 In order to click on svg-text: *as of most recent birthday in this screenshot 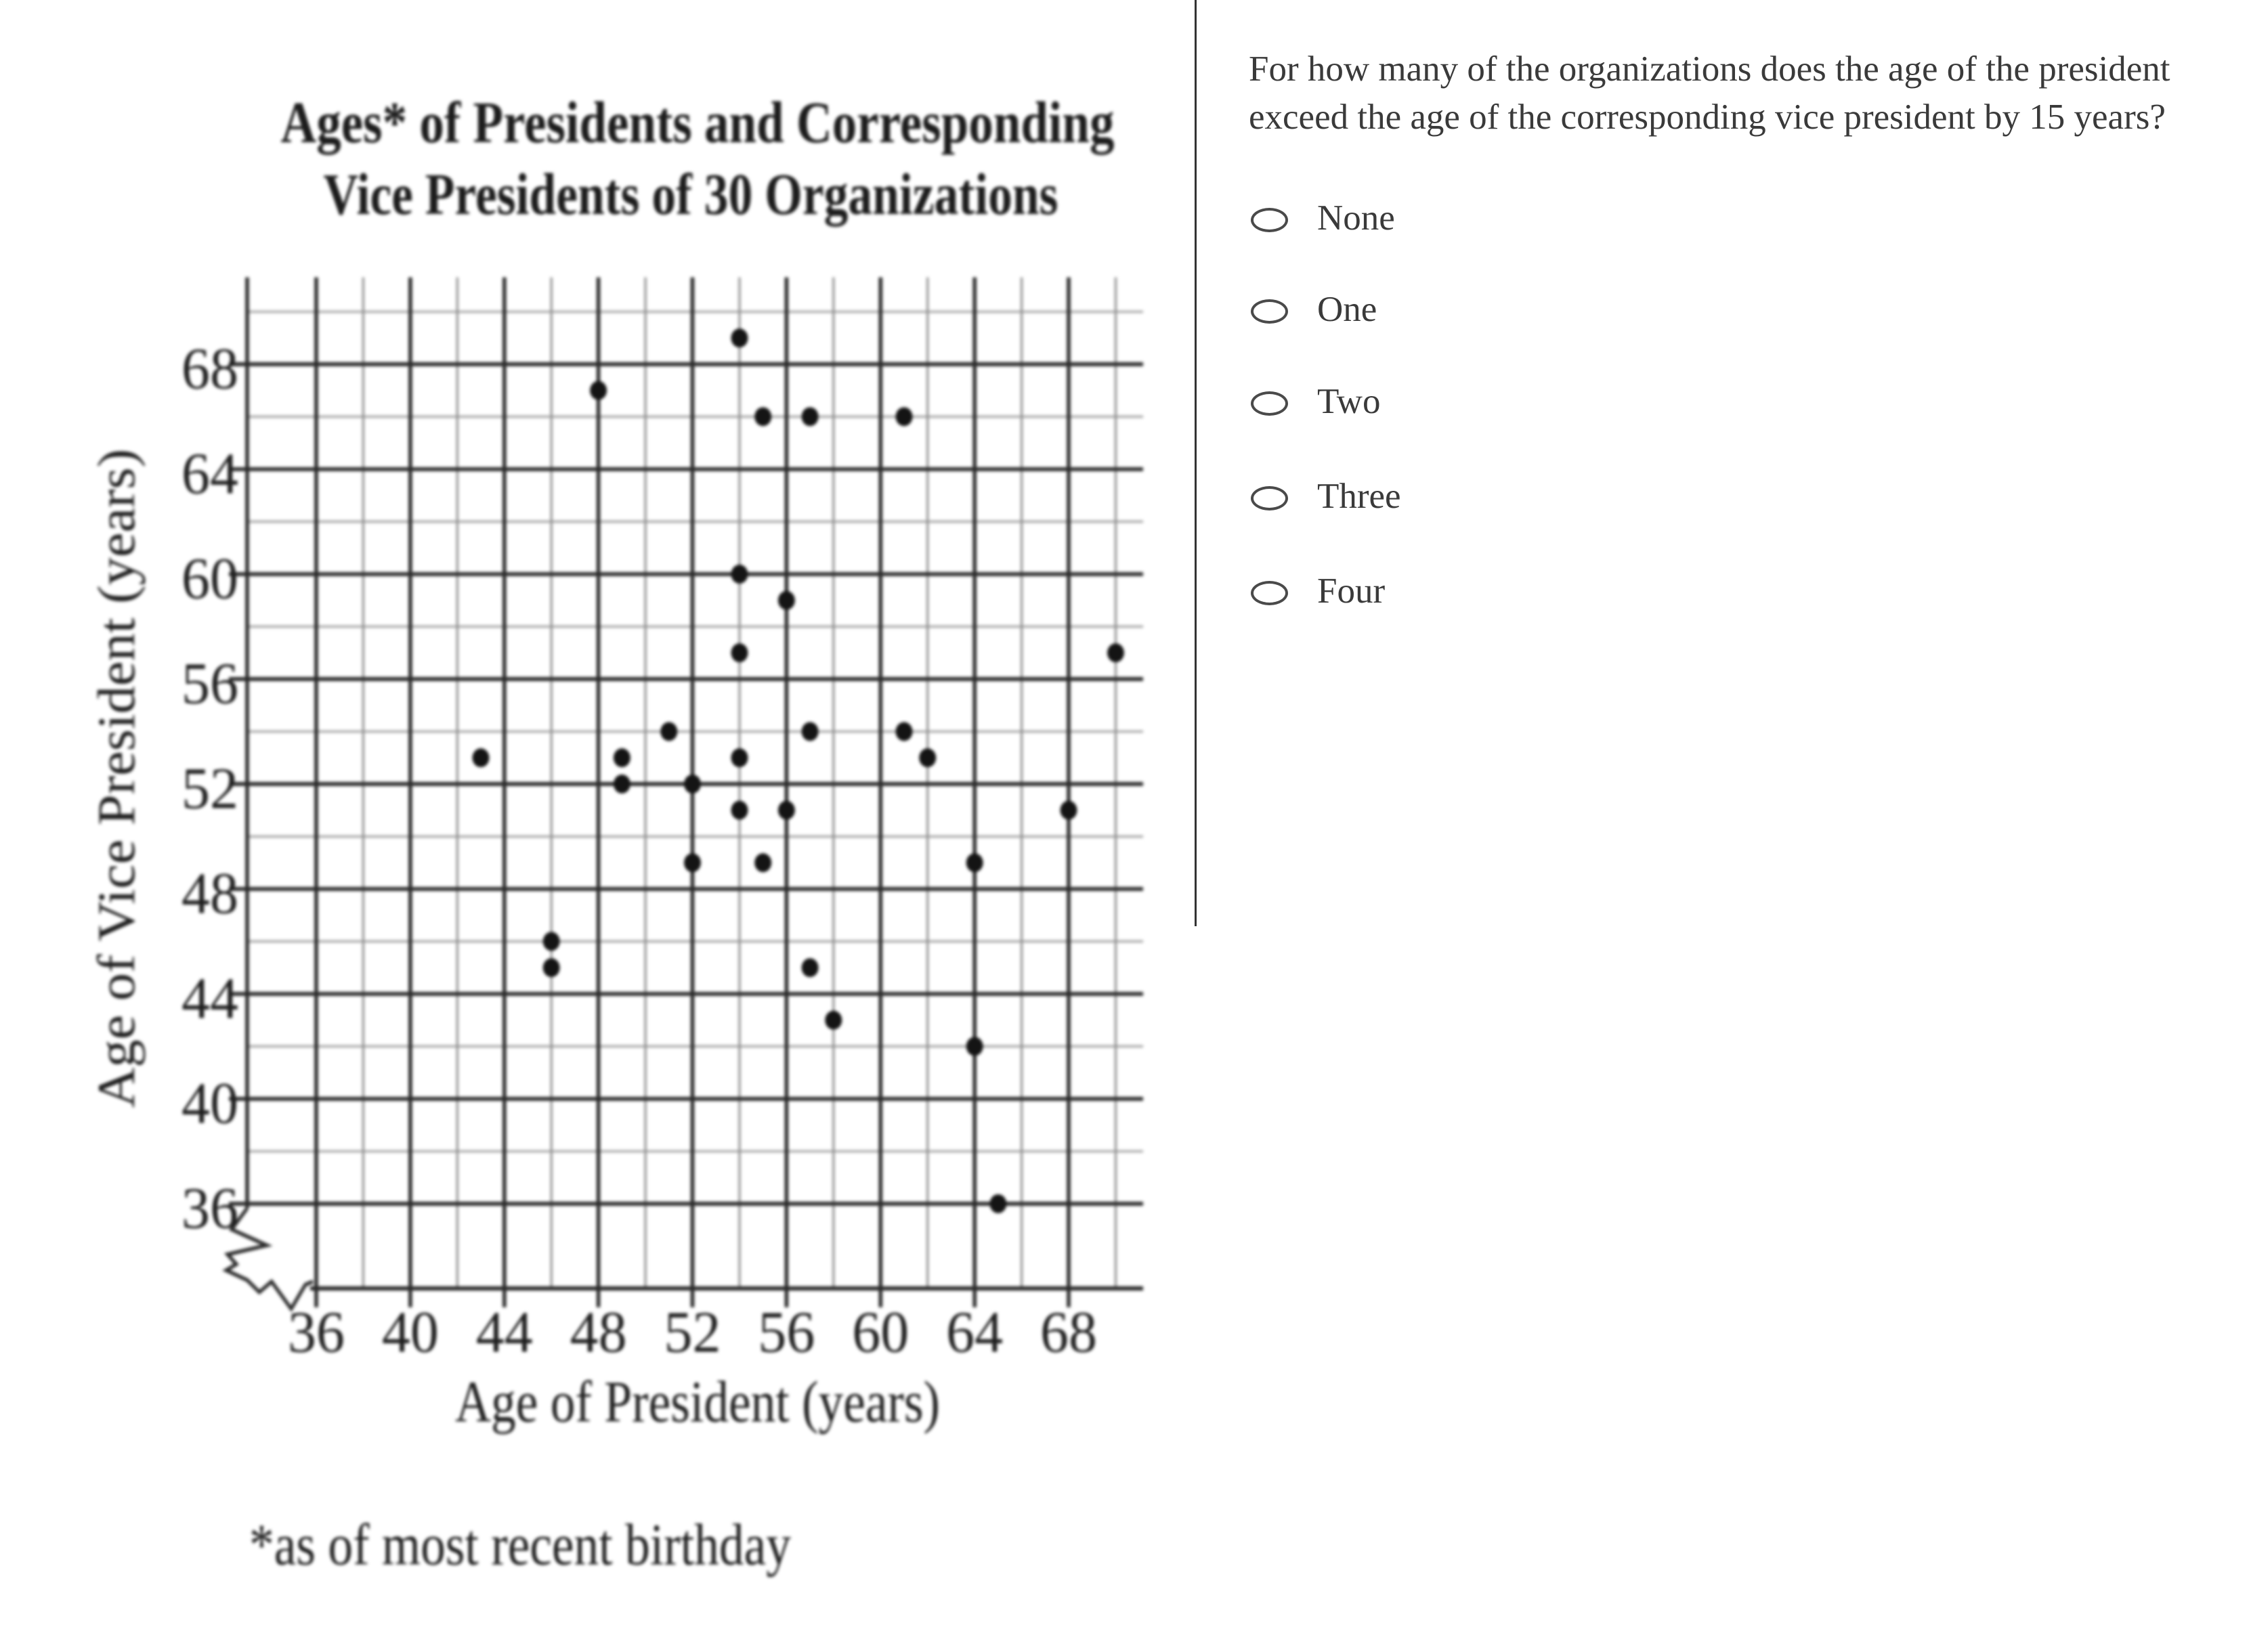, I will do `click(520, 1544)`.